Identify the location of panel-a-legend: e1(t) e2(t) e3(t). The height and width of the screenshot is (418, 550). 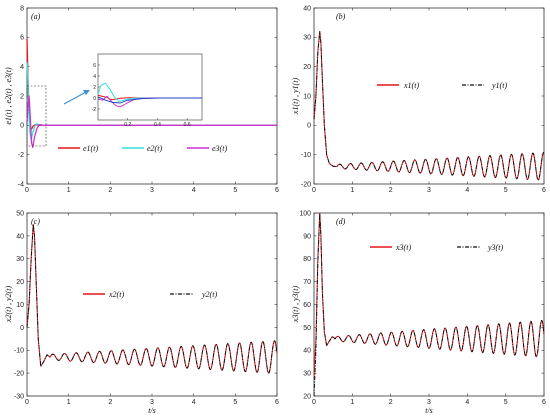
(142, 148).